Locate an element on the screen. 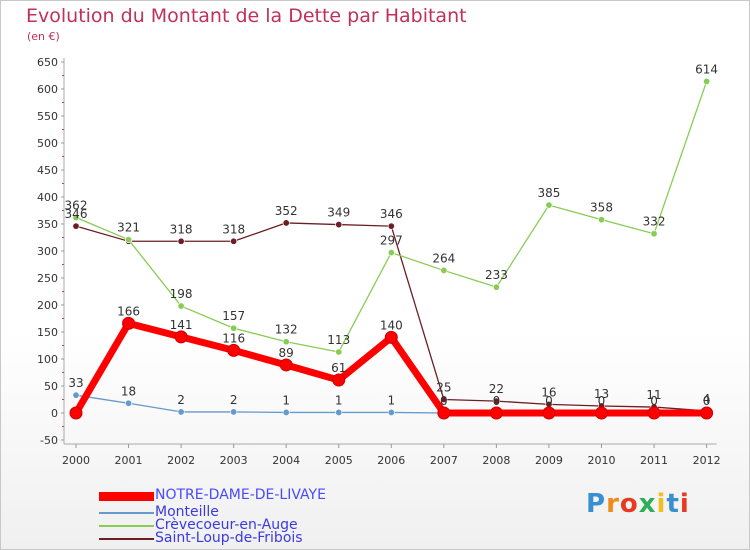  logo-letter: o is located at coordinates (629, 504).